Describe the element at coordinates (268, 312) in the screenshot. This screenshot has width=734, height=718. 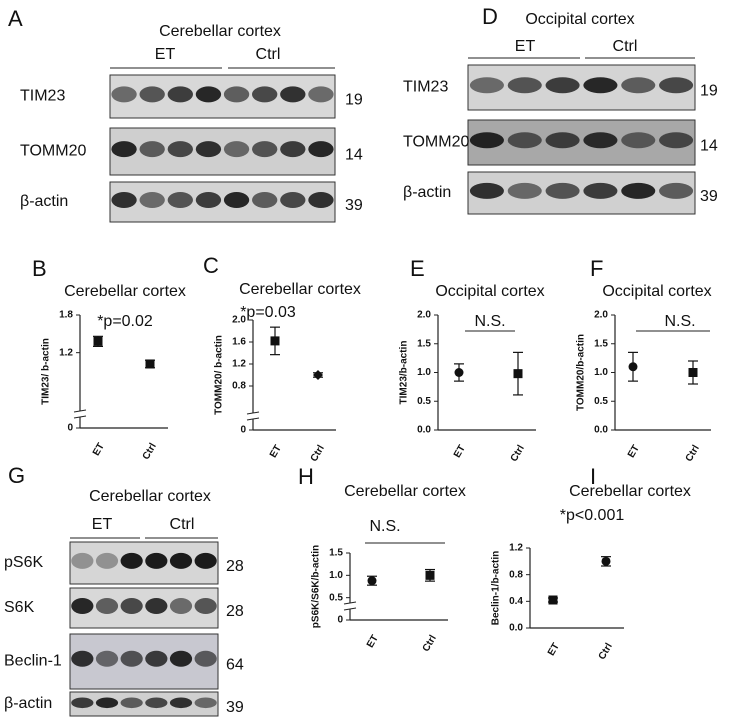
I see `annotation: *p=0.03` at that location.